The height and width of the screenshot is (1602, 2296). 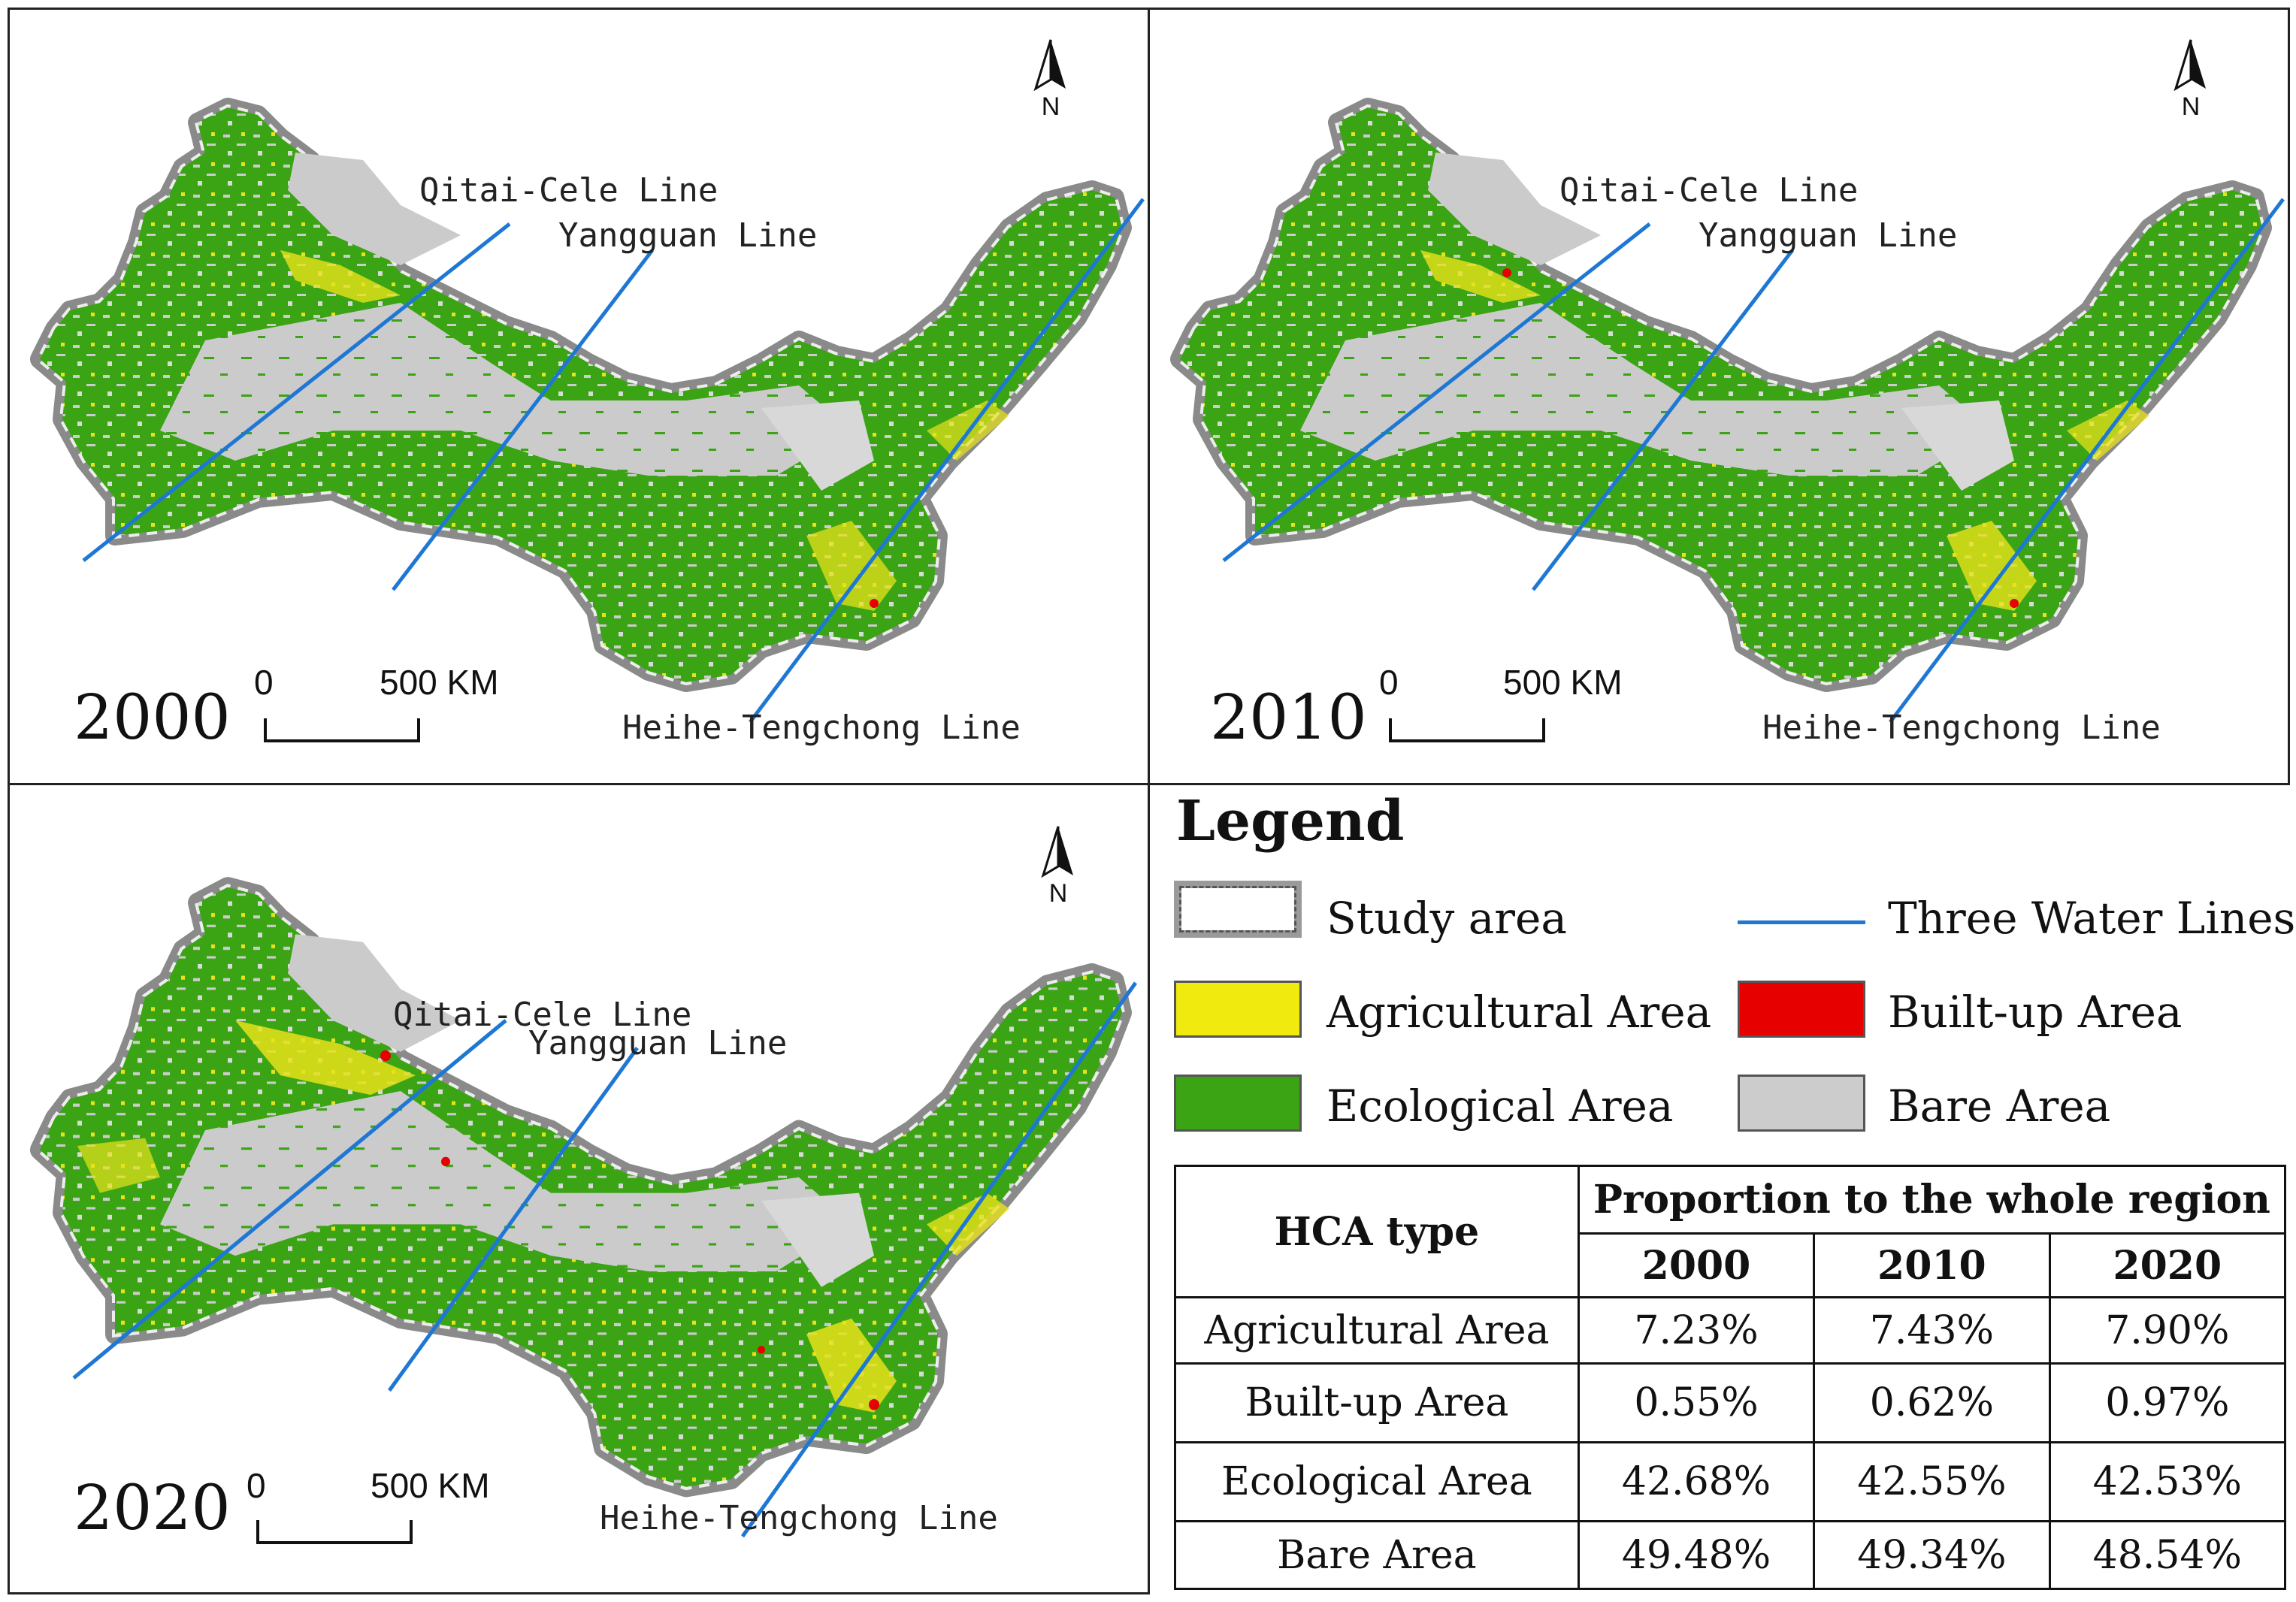 What do you see at coordinates (1932, 1402) in the screenshot?
I see `row-value: 0.62%` at bounding box center [1932, 1402].